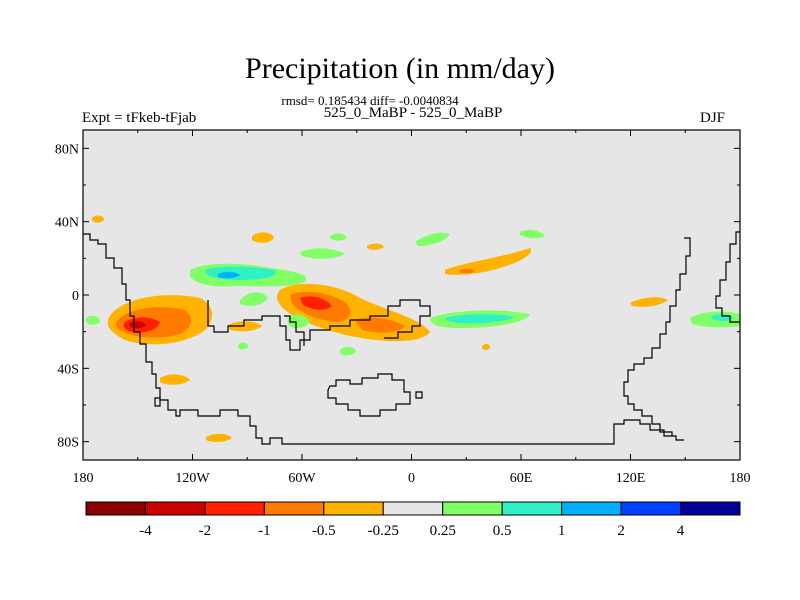  I want to click on lat-tick-label: 40S, so click(68, 369).